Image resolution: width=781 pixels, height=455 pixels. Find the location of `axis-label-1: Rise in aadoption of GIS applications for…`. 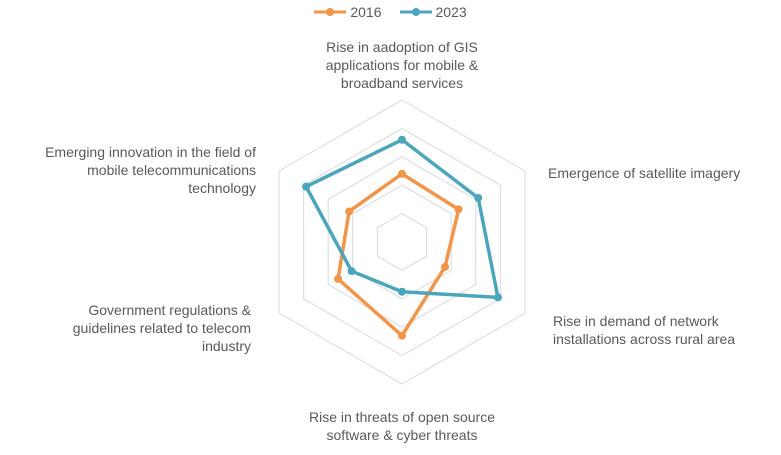

axis-label-1: Rise in aadoption of GIS applications for… is located at coordinates (402, 65).